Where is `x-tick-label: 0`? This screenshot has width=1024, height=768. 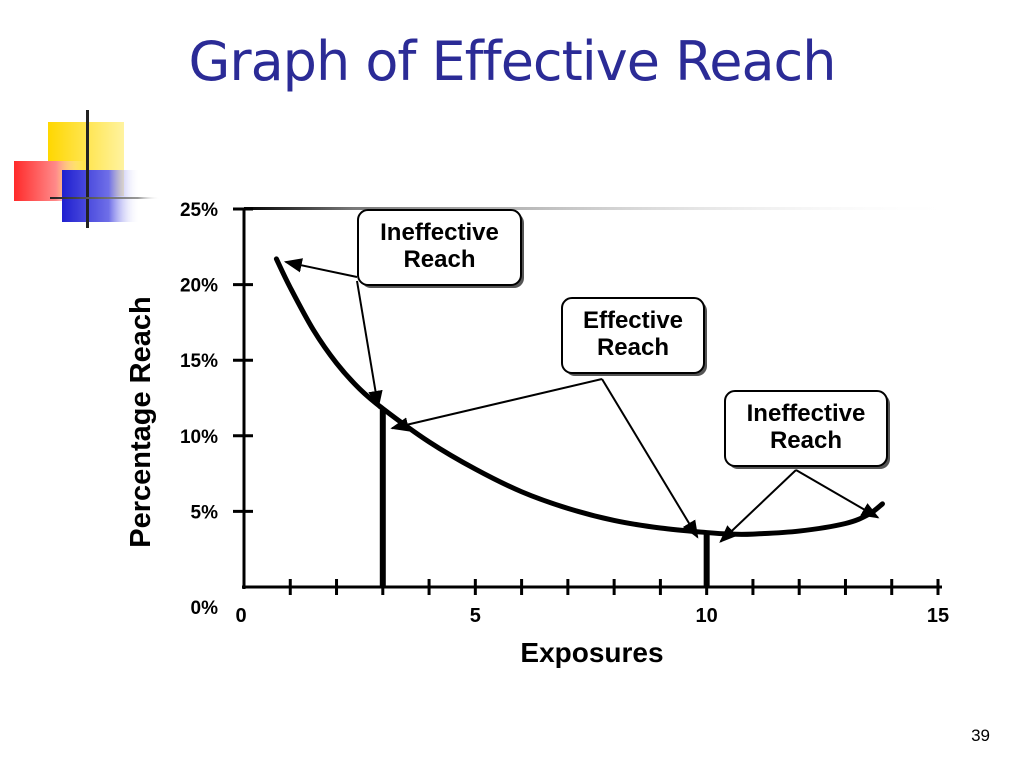 x-tick-label: 0 is located at coordinates (240, 616).